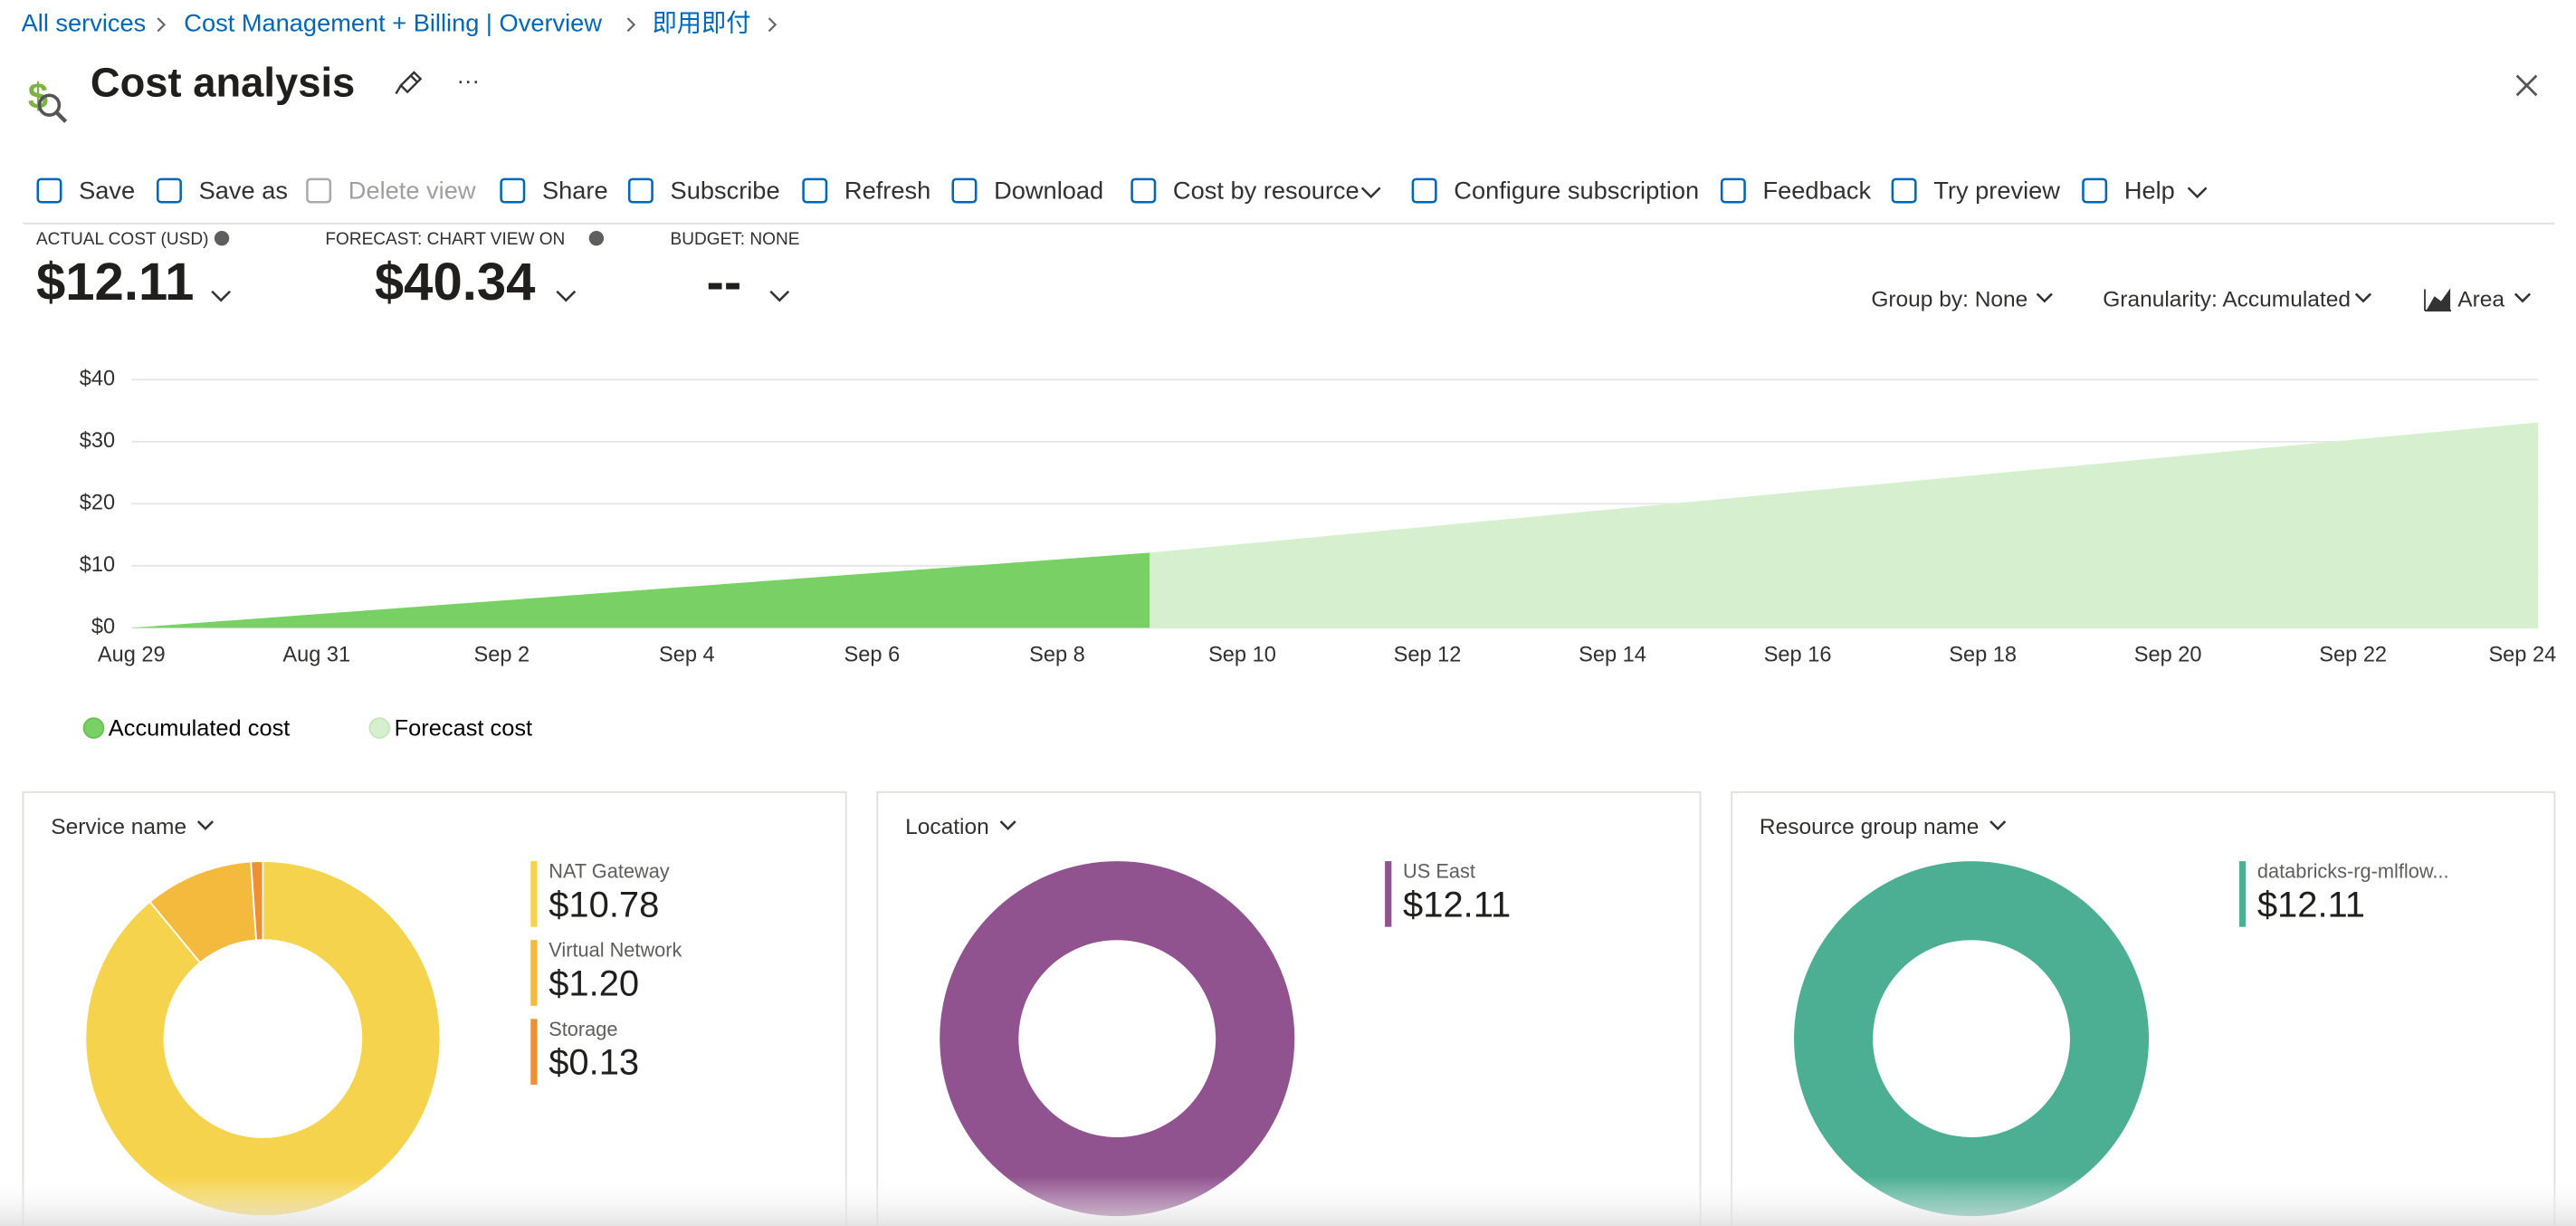 Image resolution: width=2576 pixels, height=1226 pixels. I want to click on toolbar-button: Share, so click(554, 191).